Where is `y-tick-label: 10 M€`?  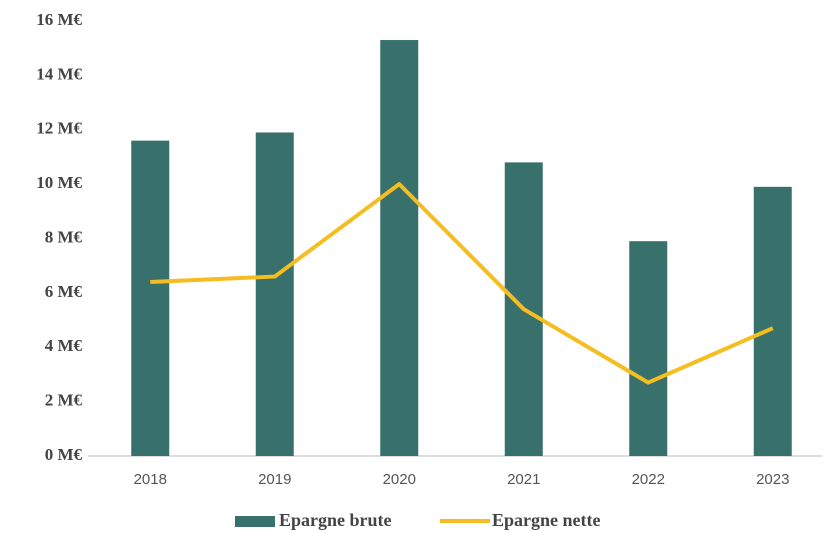
y-tick-label: 10 M€ is located at coordinates (59, 182).